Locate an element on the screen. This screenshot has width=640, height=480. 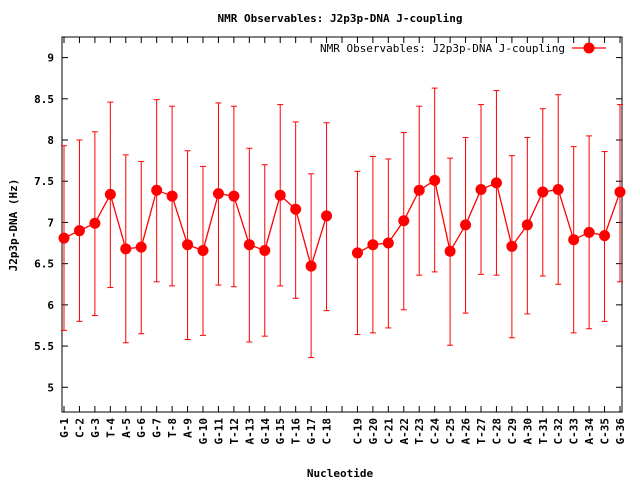
x-tick-label: A-5 is located at coordinates (126, 428).